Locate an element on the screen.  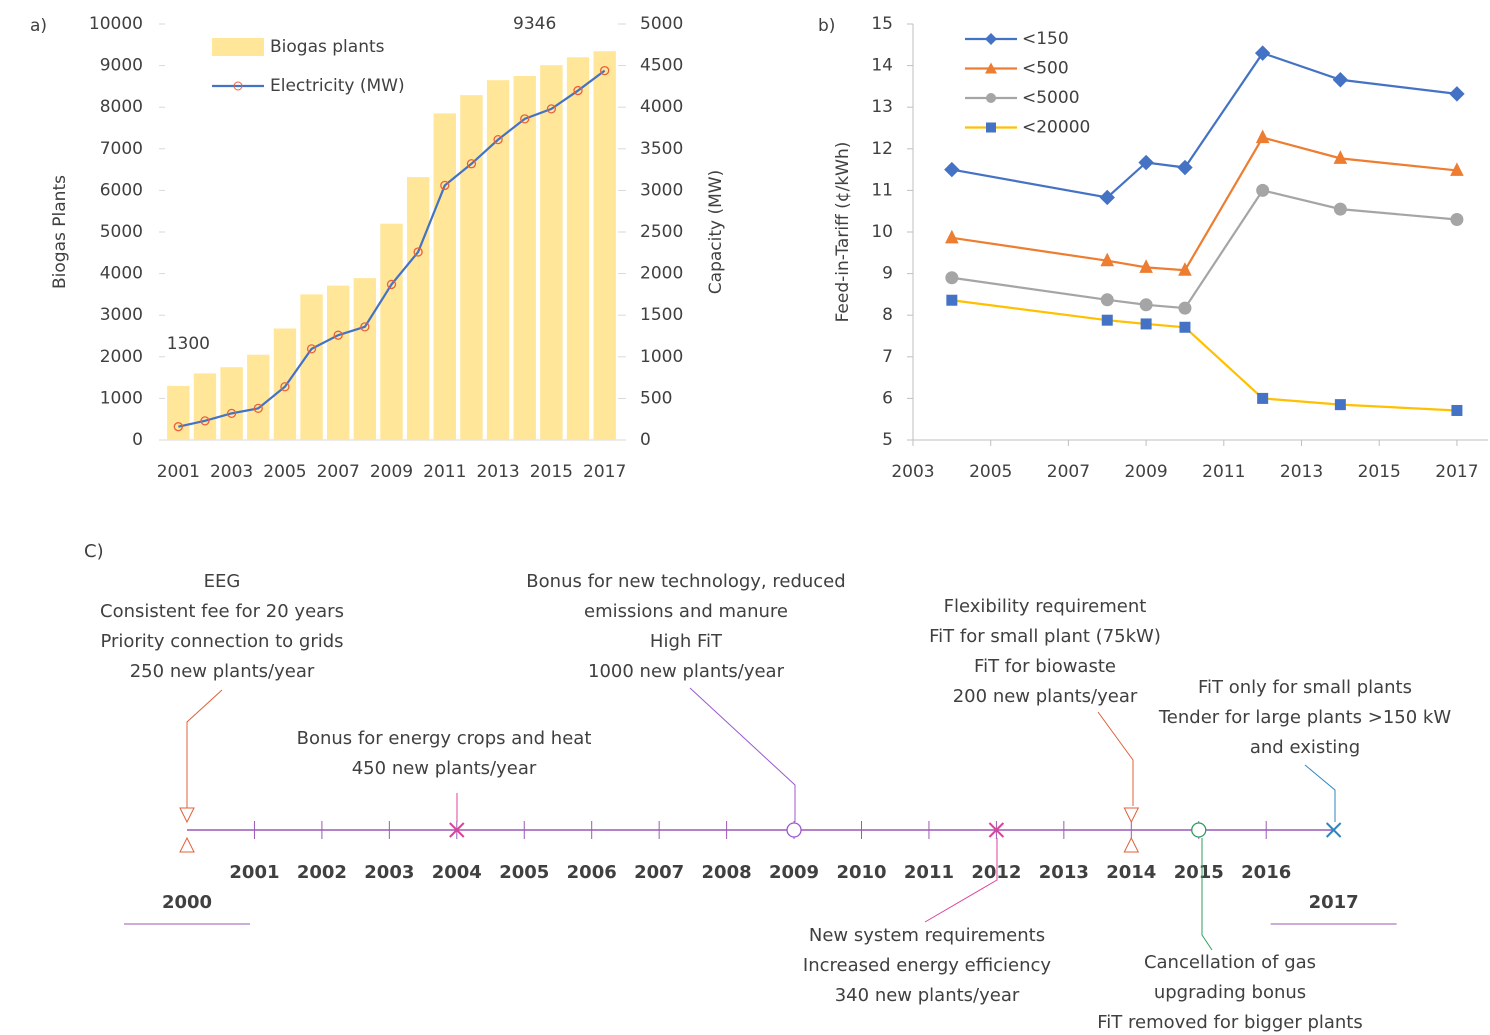
y-tick-label: 4000 is located at coordinates (121, 274).